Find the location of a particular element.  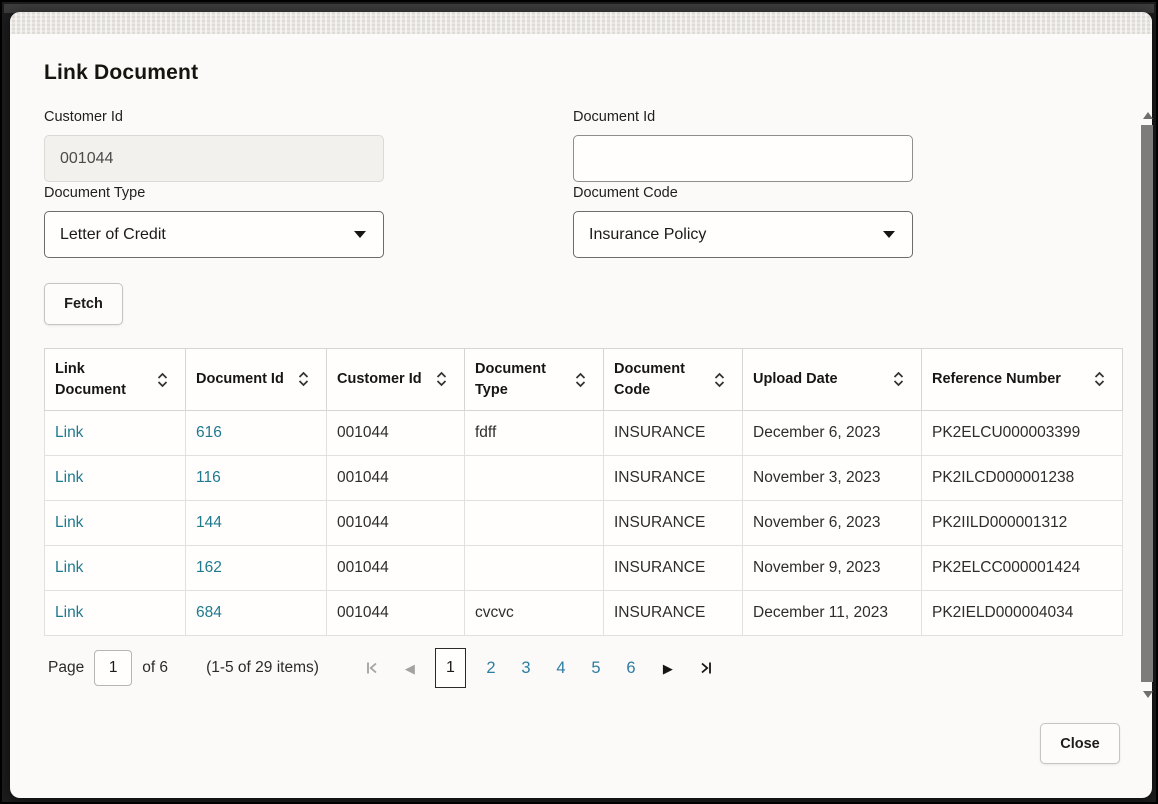

page-link-4: 4 is located at coordinates (561, 667).